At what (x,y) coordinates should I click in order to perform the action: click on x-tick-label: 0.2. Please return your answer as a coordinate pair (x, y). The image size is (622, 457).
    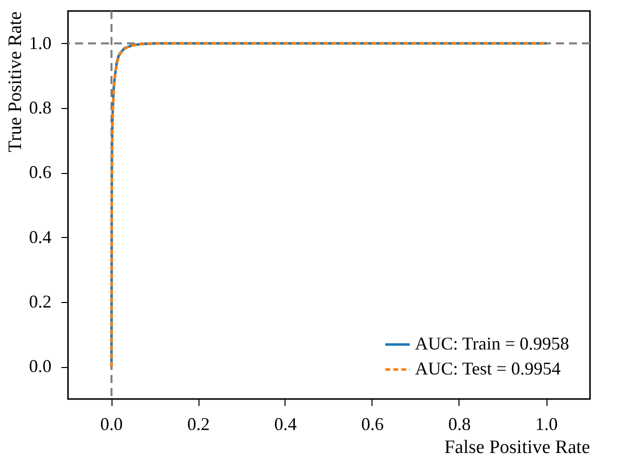
    Looking at the image, I should click on (198, 424).